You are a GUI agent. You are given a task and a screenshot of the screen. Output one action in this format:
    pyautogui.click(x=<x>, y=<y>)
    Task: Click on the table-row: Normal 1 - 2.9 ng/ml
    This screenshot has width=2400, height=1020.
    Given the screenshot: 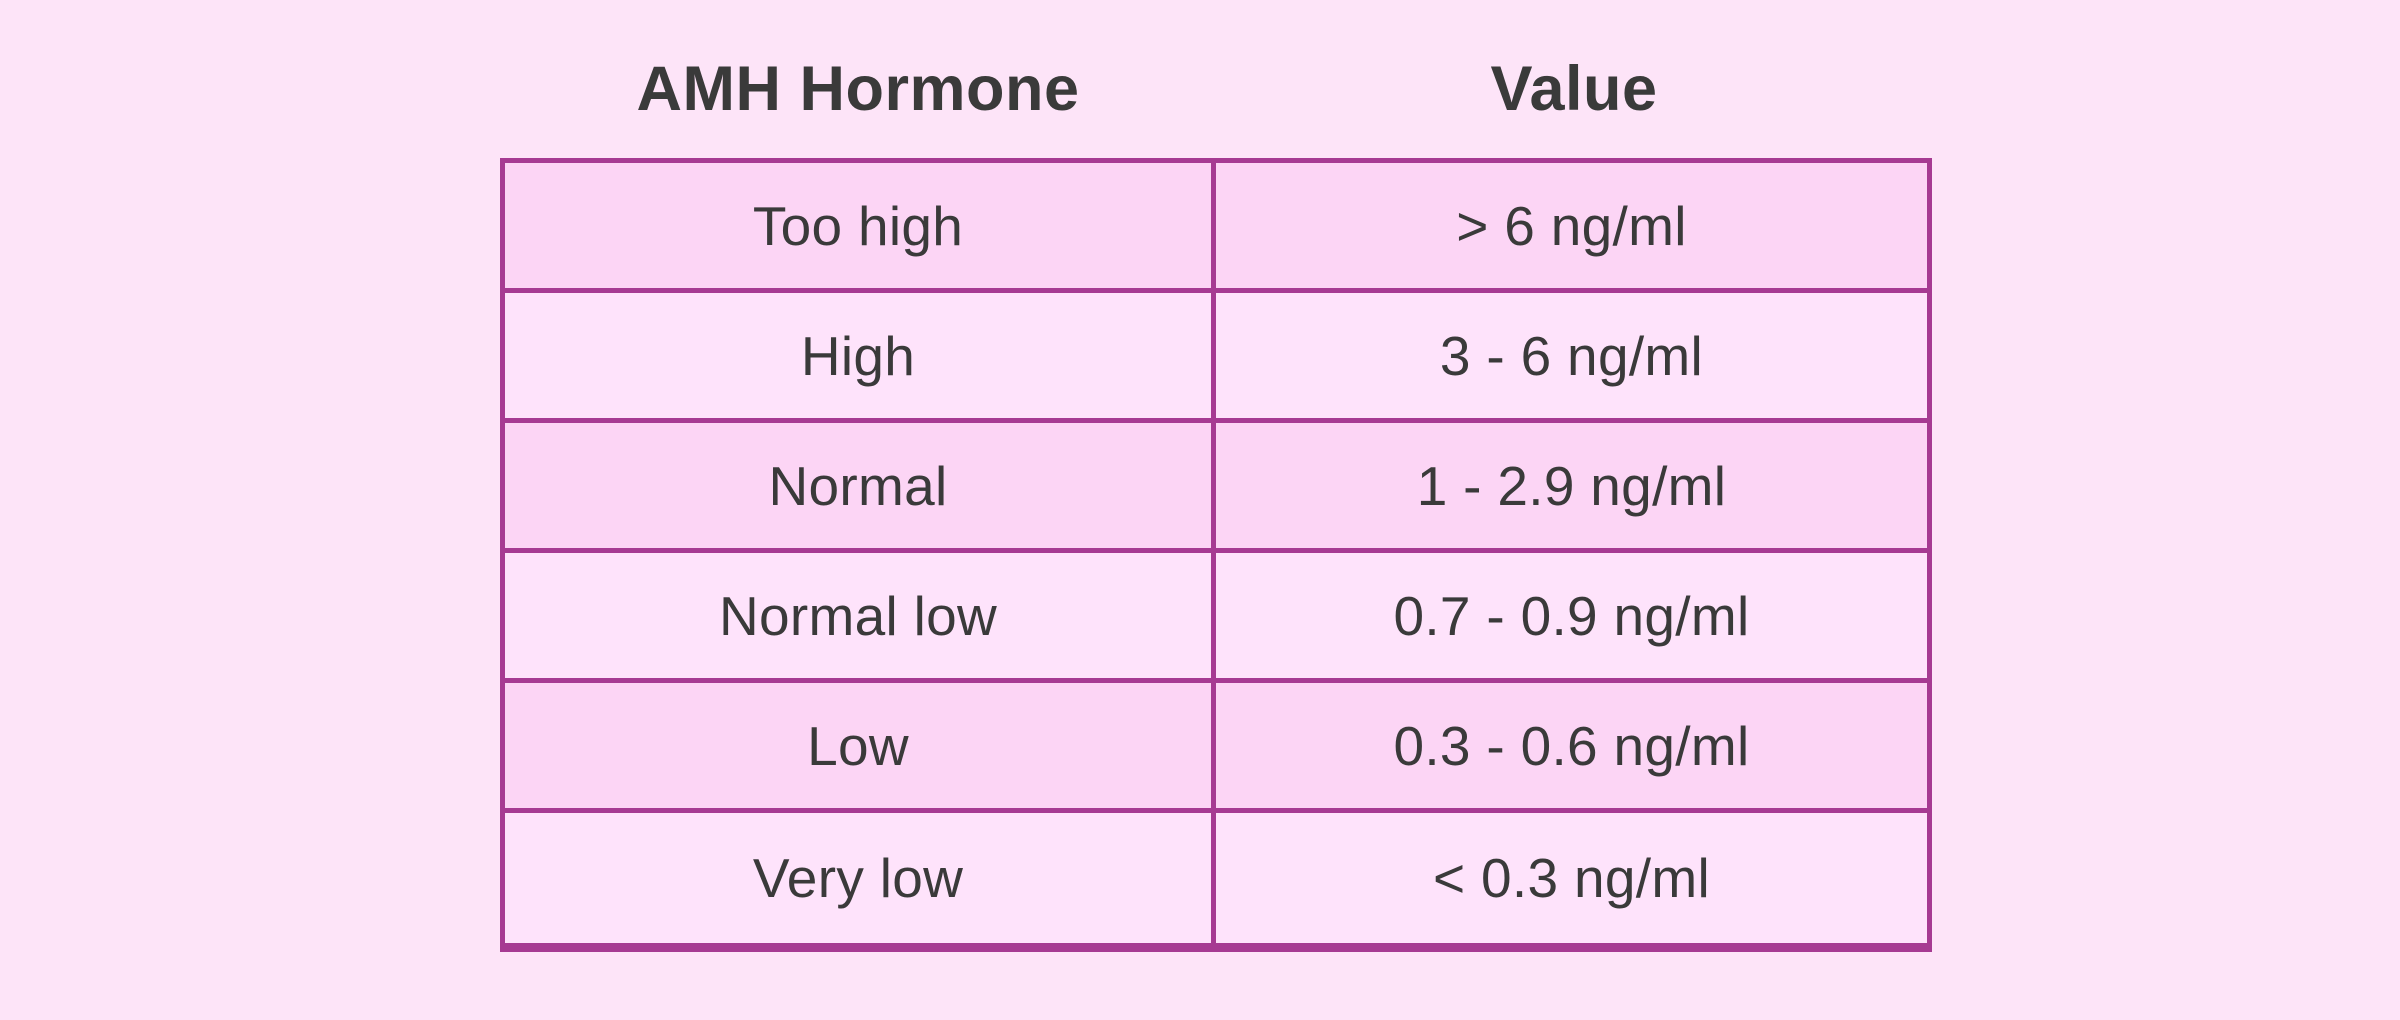 What is the action you would take?
    pyautogui.click(x=1216, y=488)
    